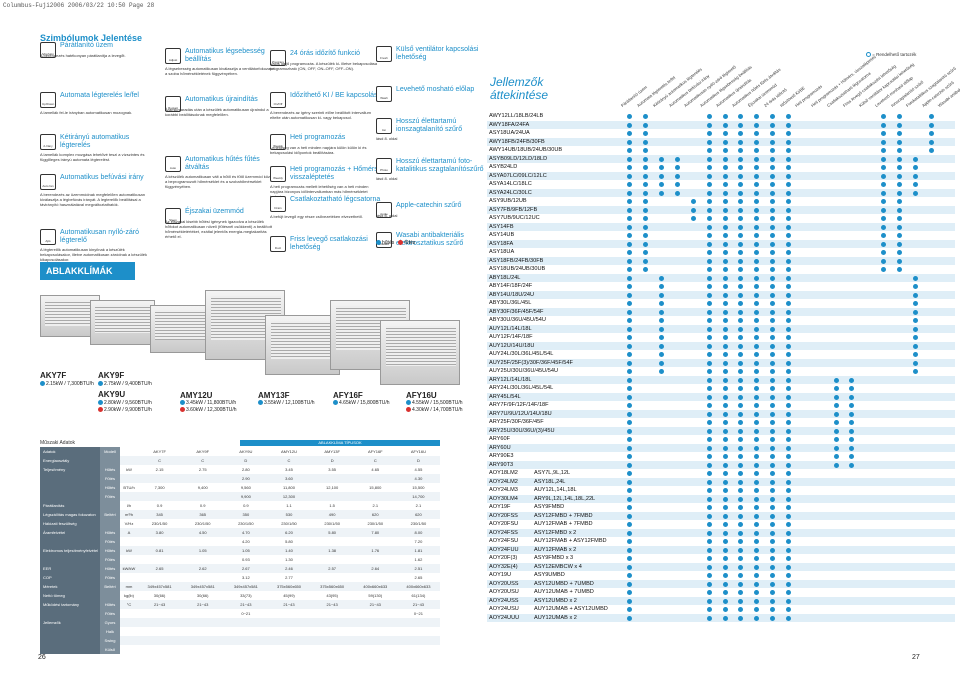 The image size is (960, 688). I want to click on feature-table-row: AOY24FSS ASY12FMBD x 2, so click(721, 532).